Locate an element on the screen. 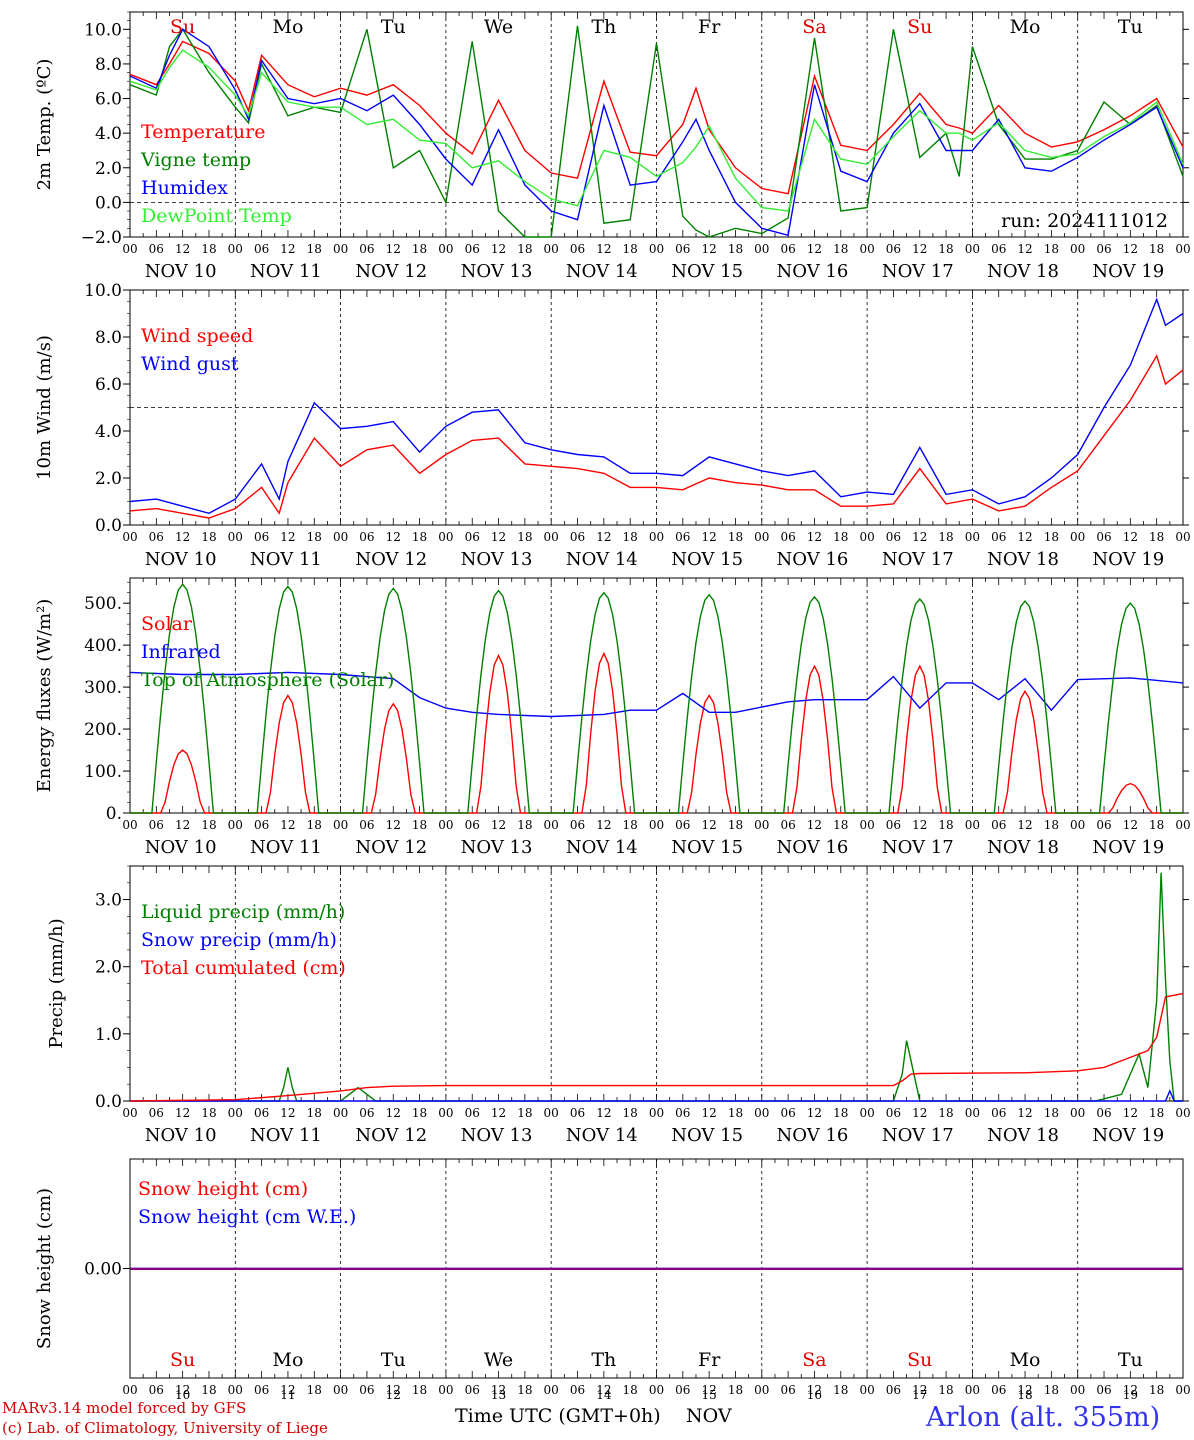 The width and height of the screenshot is (1194, 1440). date-number: 19 is located at coordinates (1130, 1395).